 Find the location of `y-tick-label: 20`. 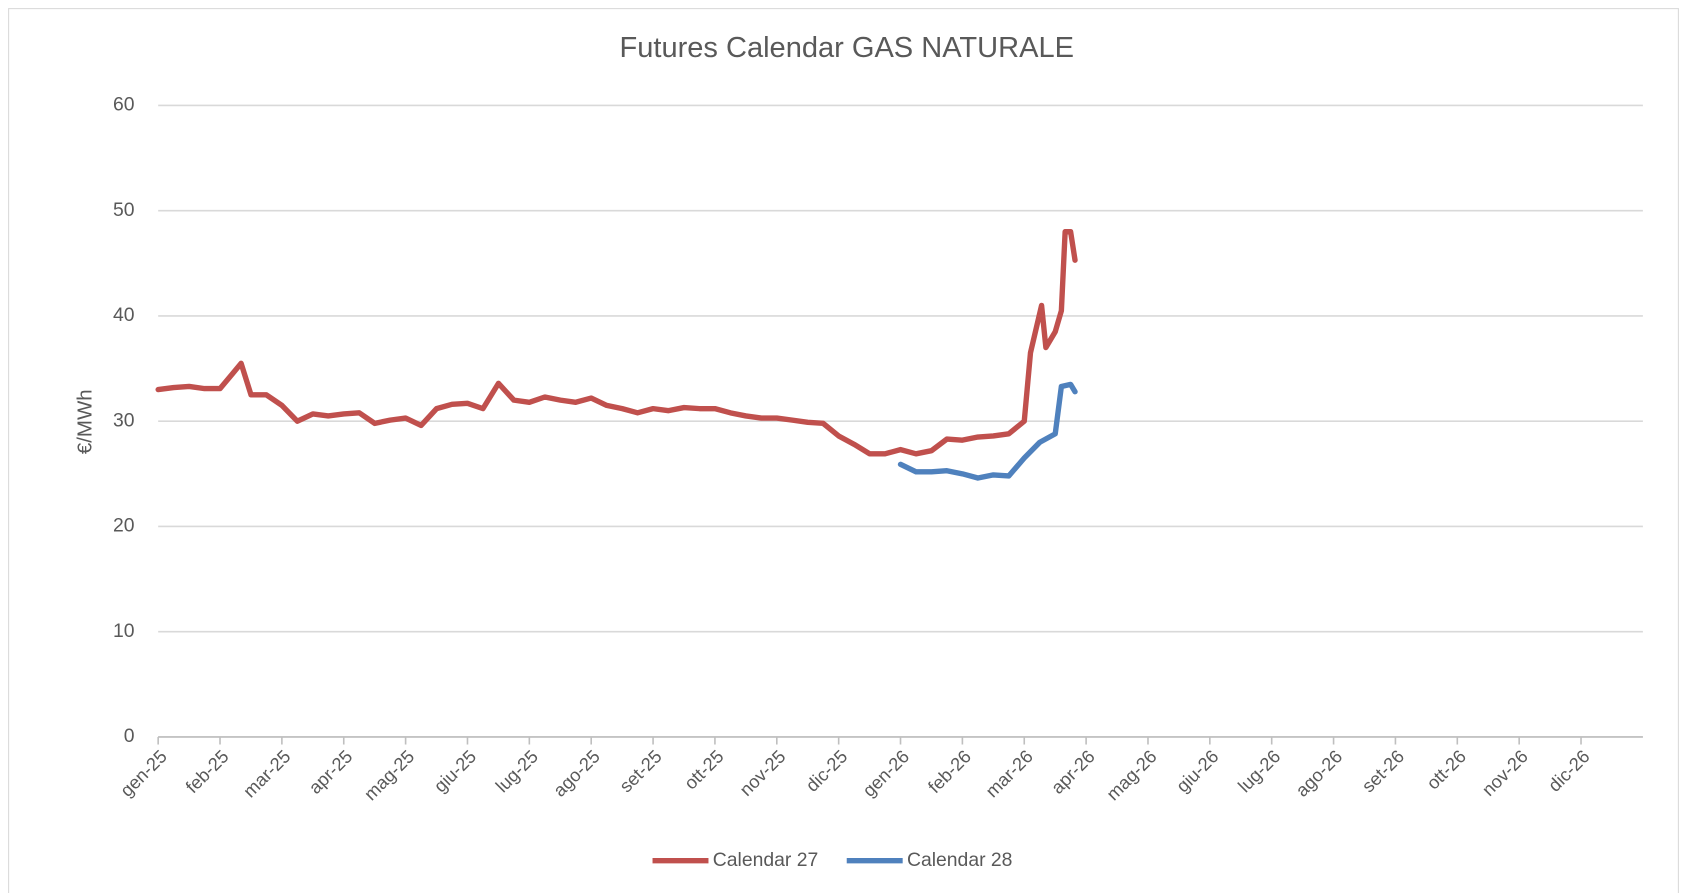

y-tick-label: 20 is located at coordinates (124, 526).